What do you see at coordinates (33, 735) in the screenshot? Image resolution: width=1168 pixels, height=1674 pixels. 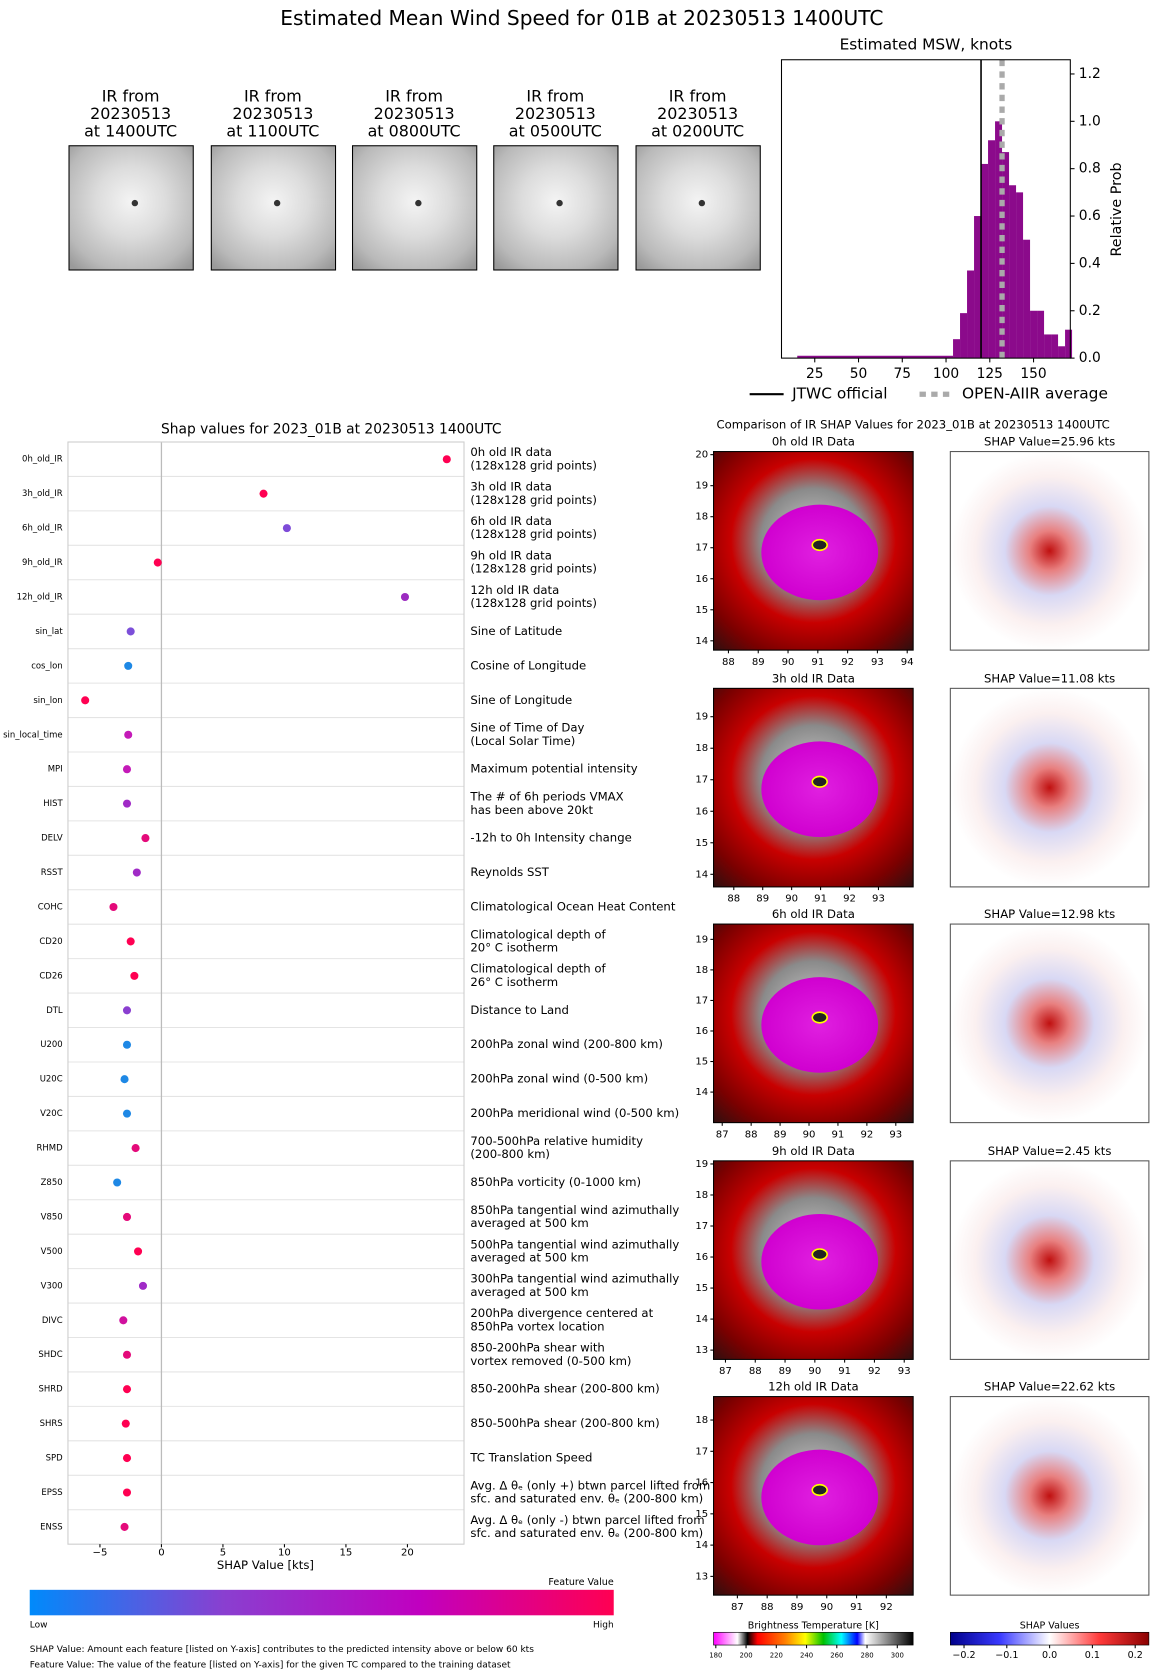 I see `feature-label: sin_local_time` at bounding box center [33, 735].